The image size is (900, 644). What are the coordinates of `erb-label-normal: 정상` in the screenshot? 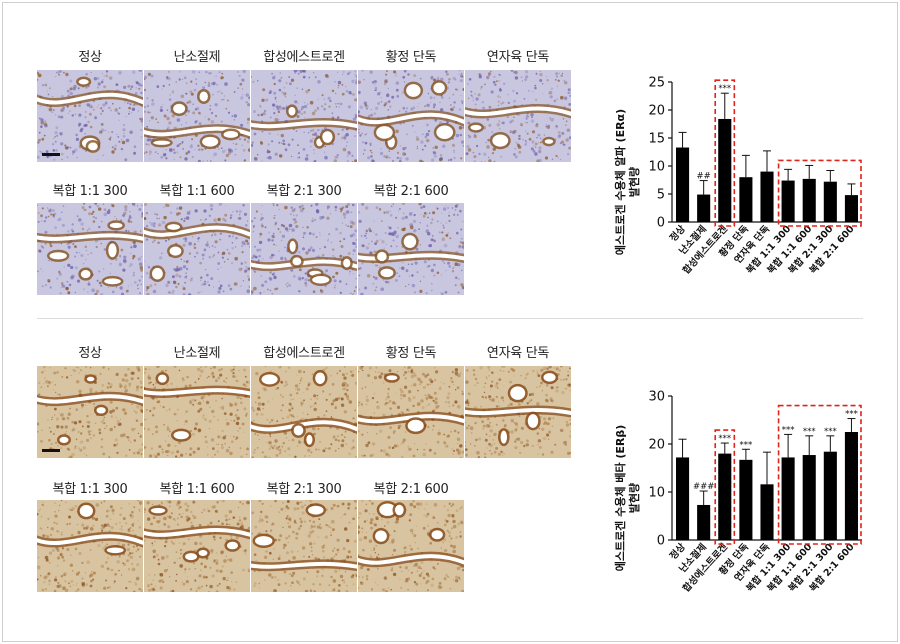 It's located at (90, 353).